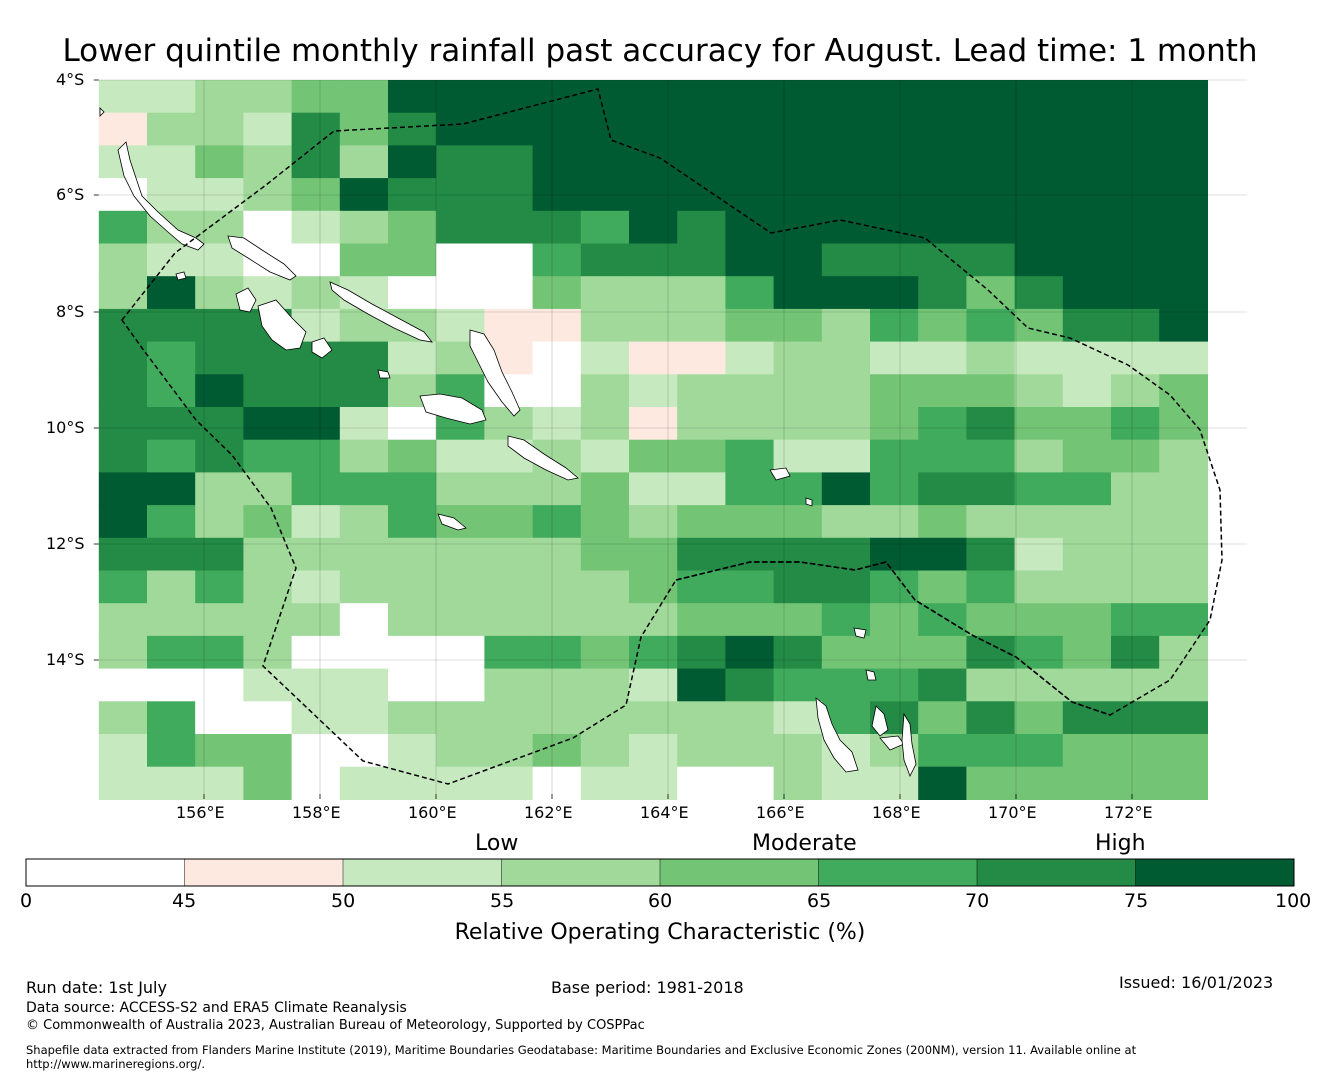 This screenshot has height=1080, width=1320. Describe the element at coordinates (804, 843) in the screenshot. I see `category-moderate: Moderate` at that location.